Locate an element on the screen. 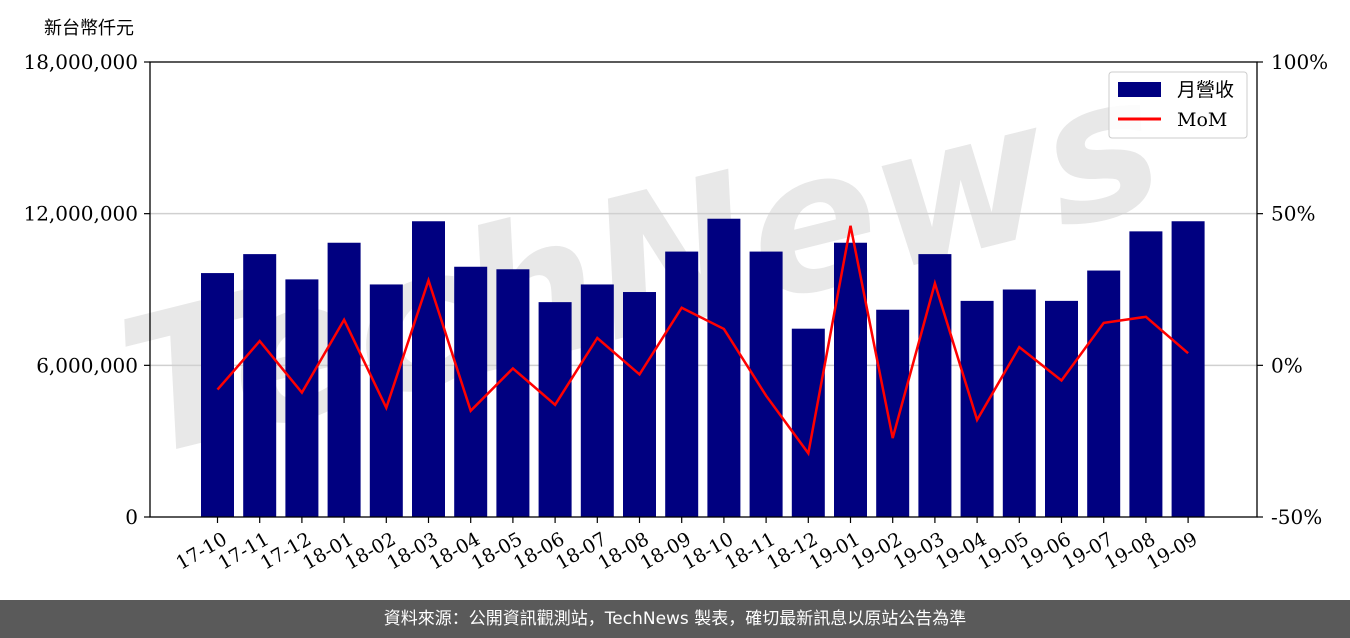 The width and height of the screenshot is (1350, 638). legend-bar-swatch is located at coordinates (1139, 89).